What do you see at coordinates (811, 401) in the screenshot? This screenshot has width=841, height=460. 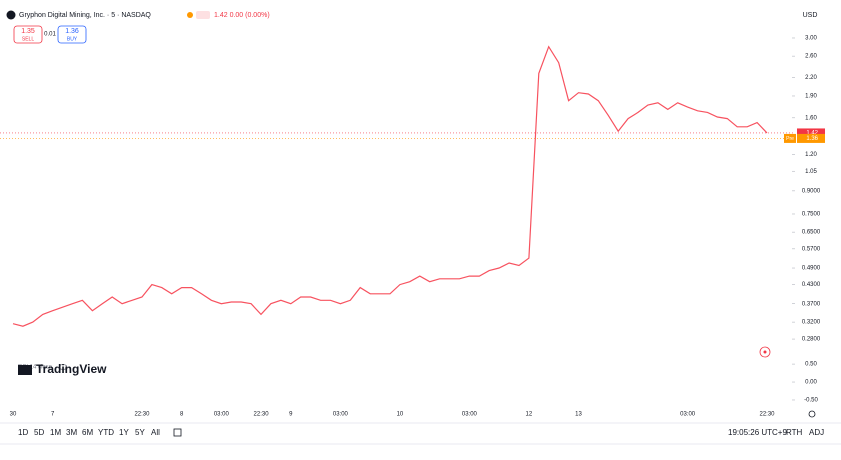 I see `y-tick-label: -0.50` at bounding box center [811, 401].